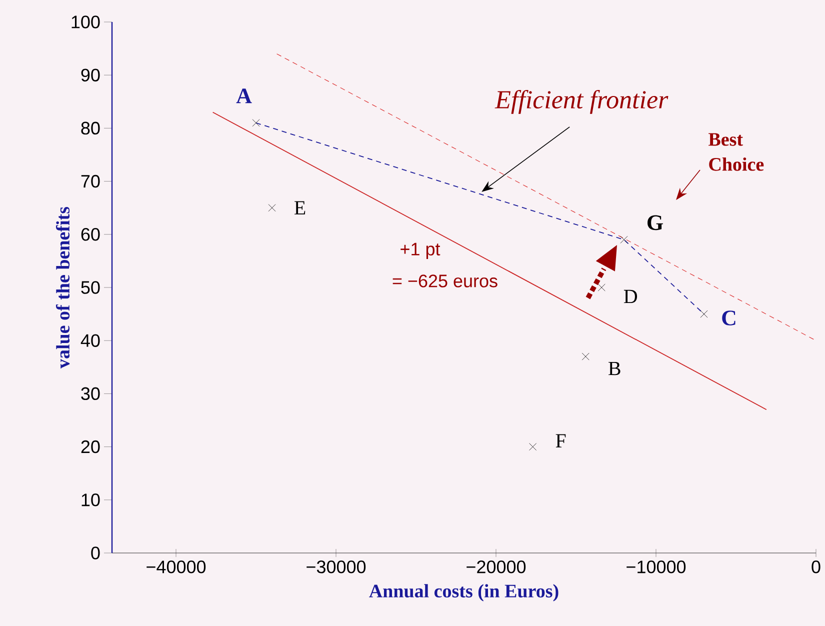 This screenshot has width=825, height=626. What do you see at coordinates (656, 567) in the screenshot?
I see `x-tick-label: −10000` at bounding box center [656, 567].